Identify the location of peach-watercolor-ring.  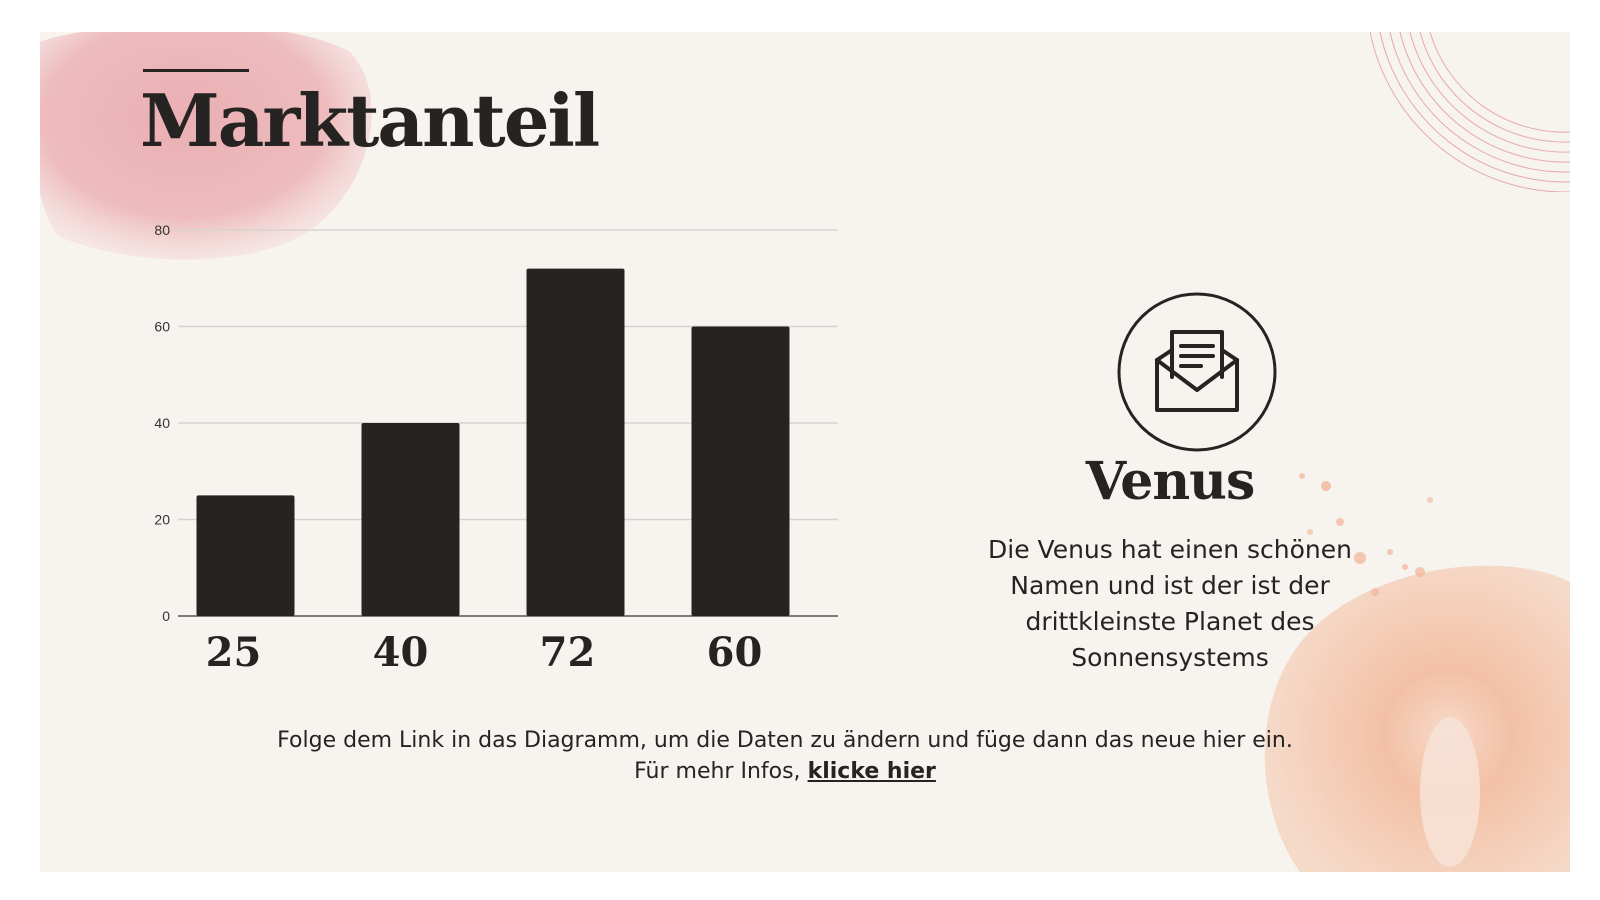
(1417, 718).